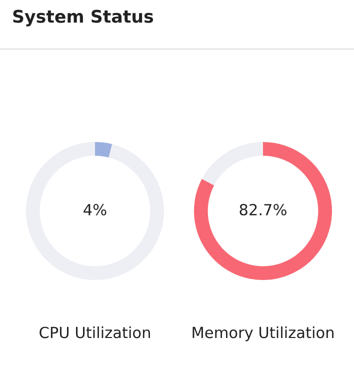 The image size is (354, 387). I want to click on text: 4%, so click(95, 210).